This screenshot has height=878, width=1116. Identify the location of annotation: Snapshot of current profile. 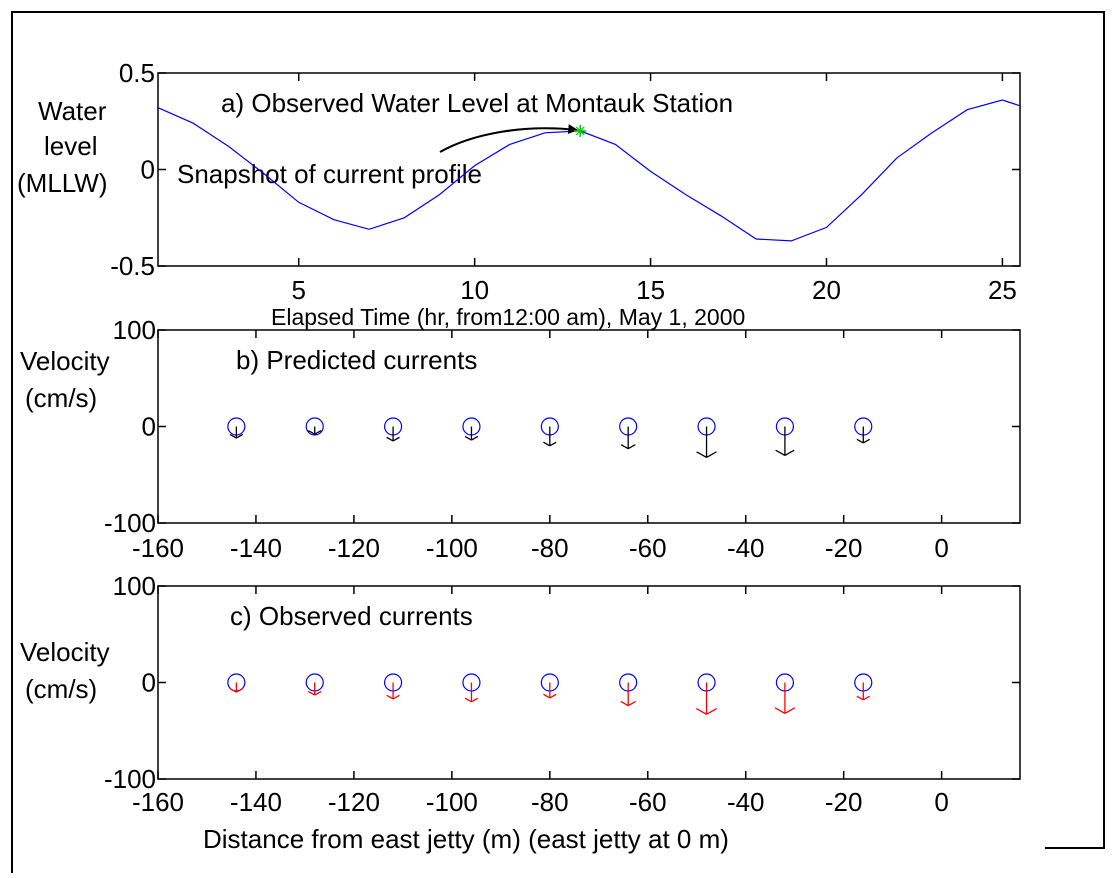
(329, 174).